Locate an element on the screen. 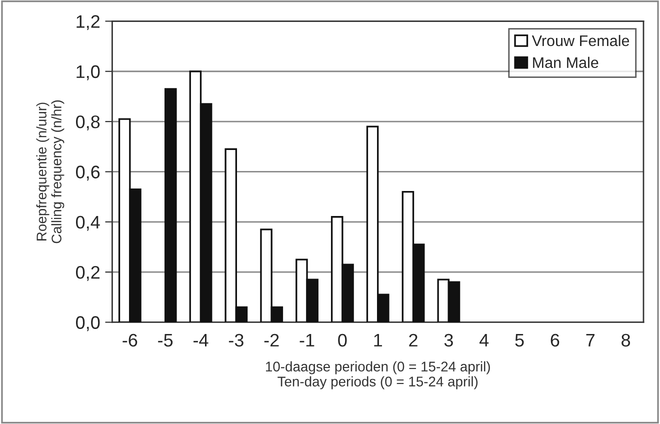  y-tick-label: 1,2 is located at coordinates (88, 22).